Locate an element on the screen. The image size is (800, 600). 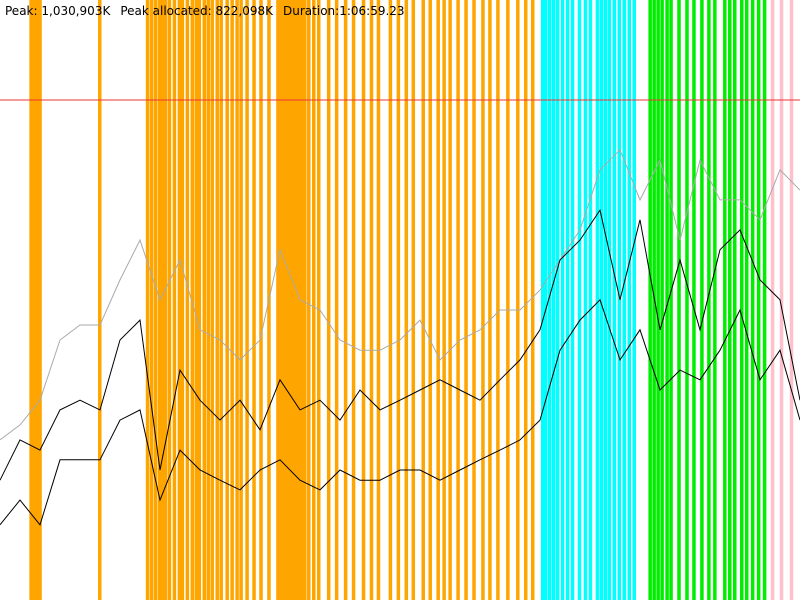
duration-value: 1:06:59.23 is located at coordinates (372, 11).